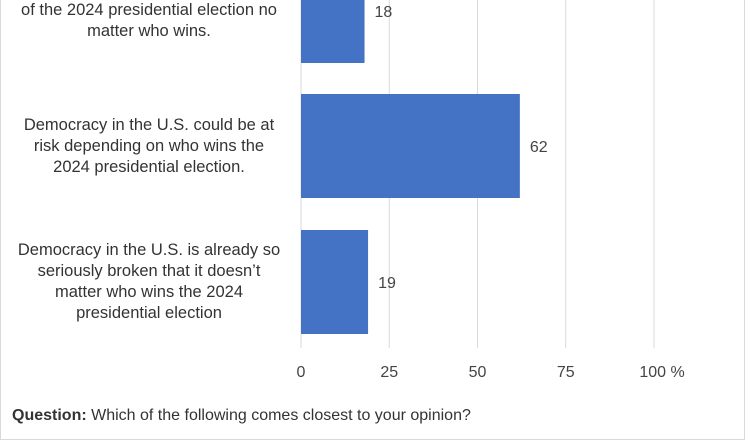 The image size is (747, 440). I want to click on category-label-line: seriously broken that it doesn’t, so click(149, 271).